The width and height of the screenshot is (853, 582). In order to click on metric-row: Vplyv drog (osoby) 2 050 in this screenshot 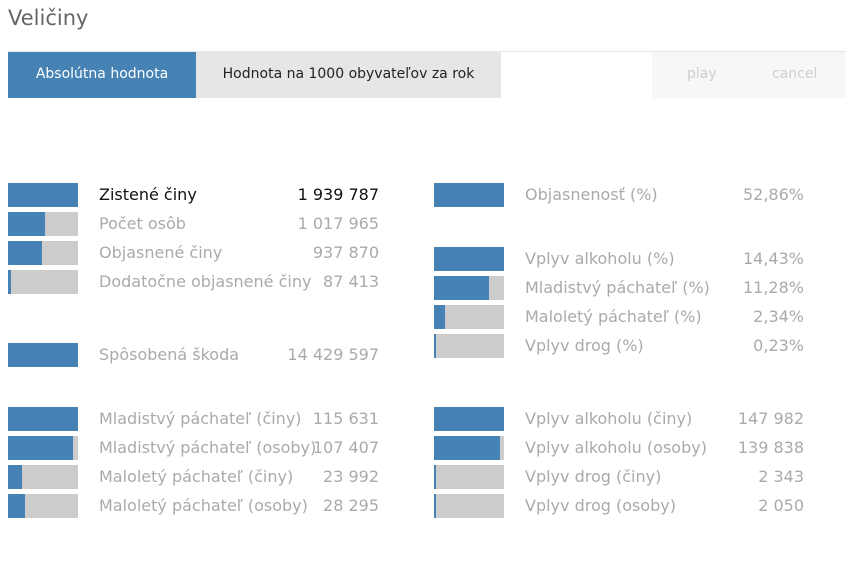, I will do `click(619, 507)`.